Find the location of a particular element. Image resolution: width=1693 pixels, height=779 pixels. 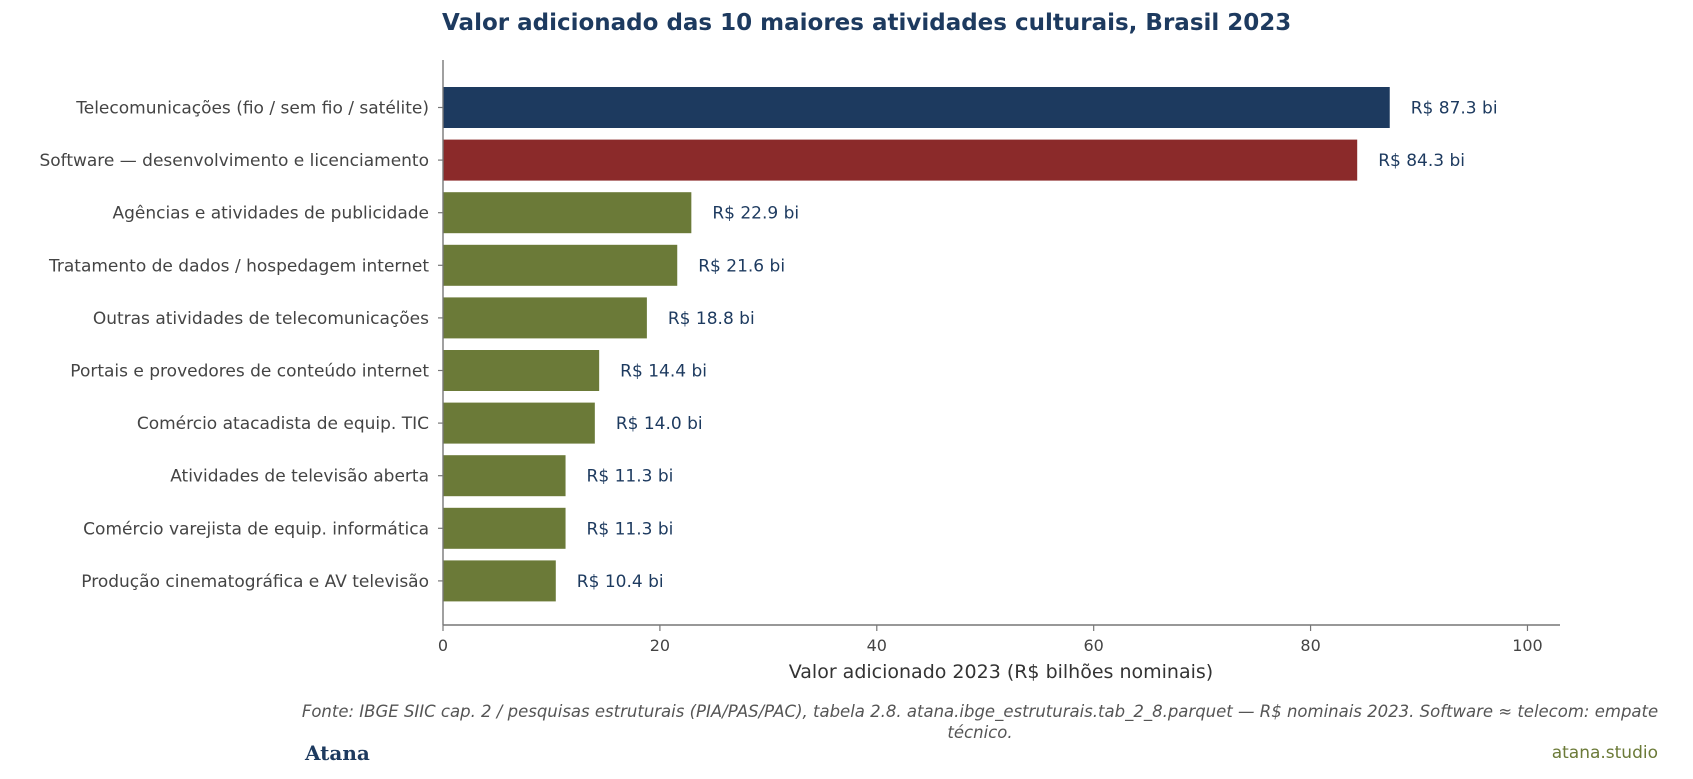

data-label: R$ 84.3 bi is located at coordinates (1421, 161).